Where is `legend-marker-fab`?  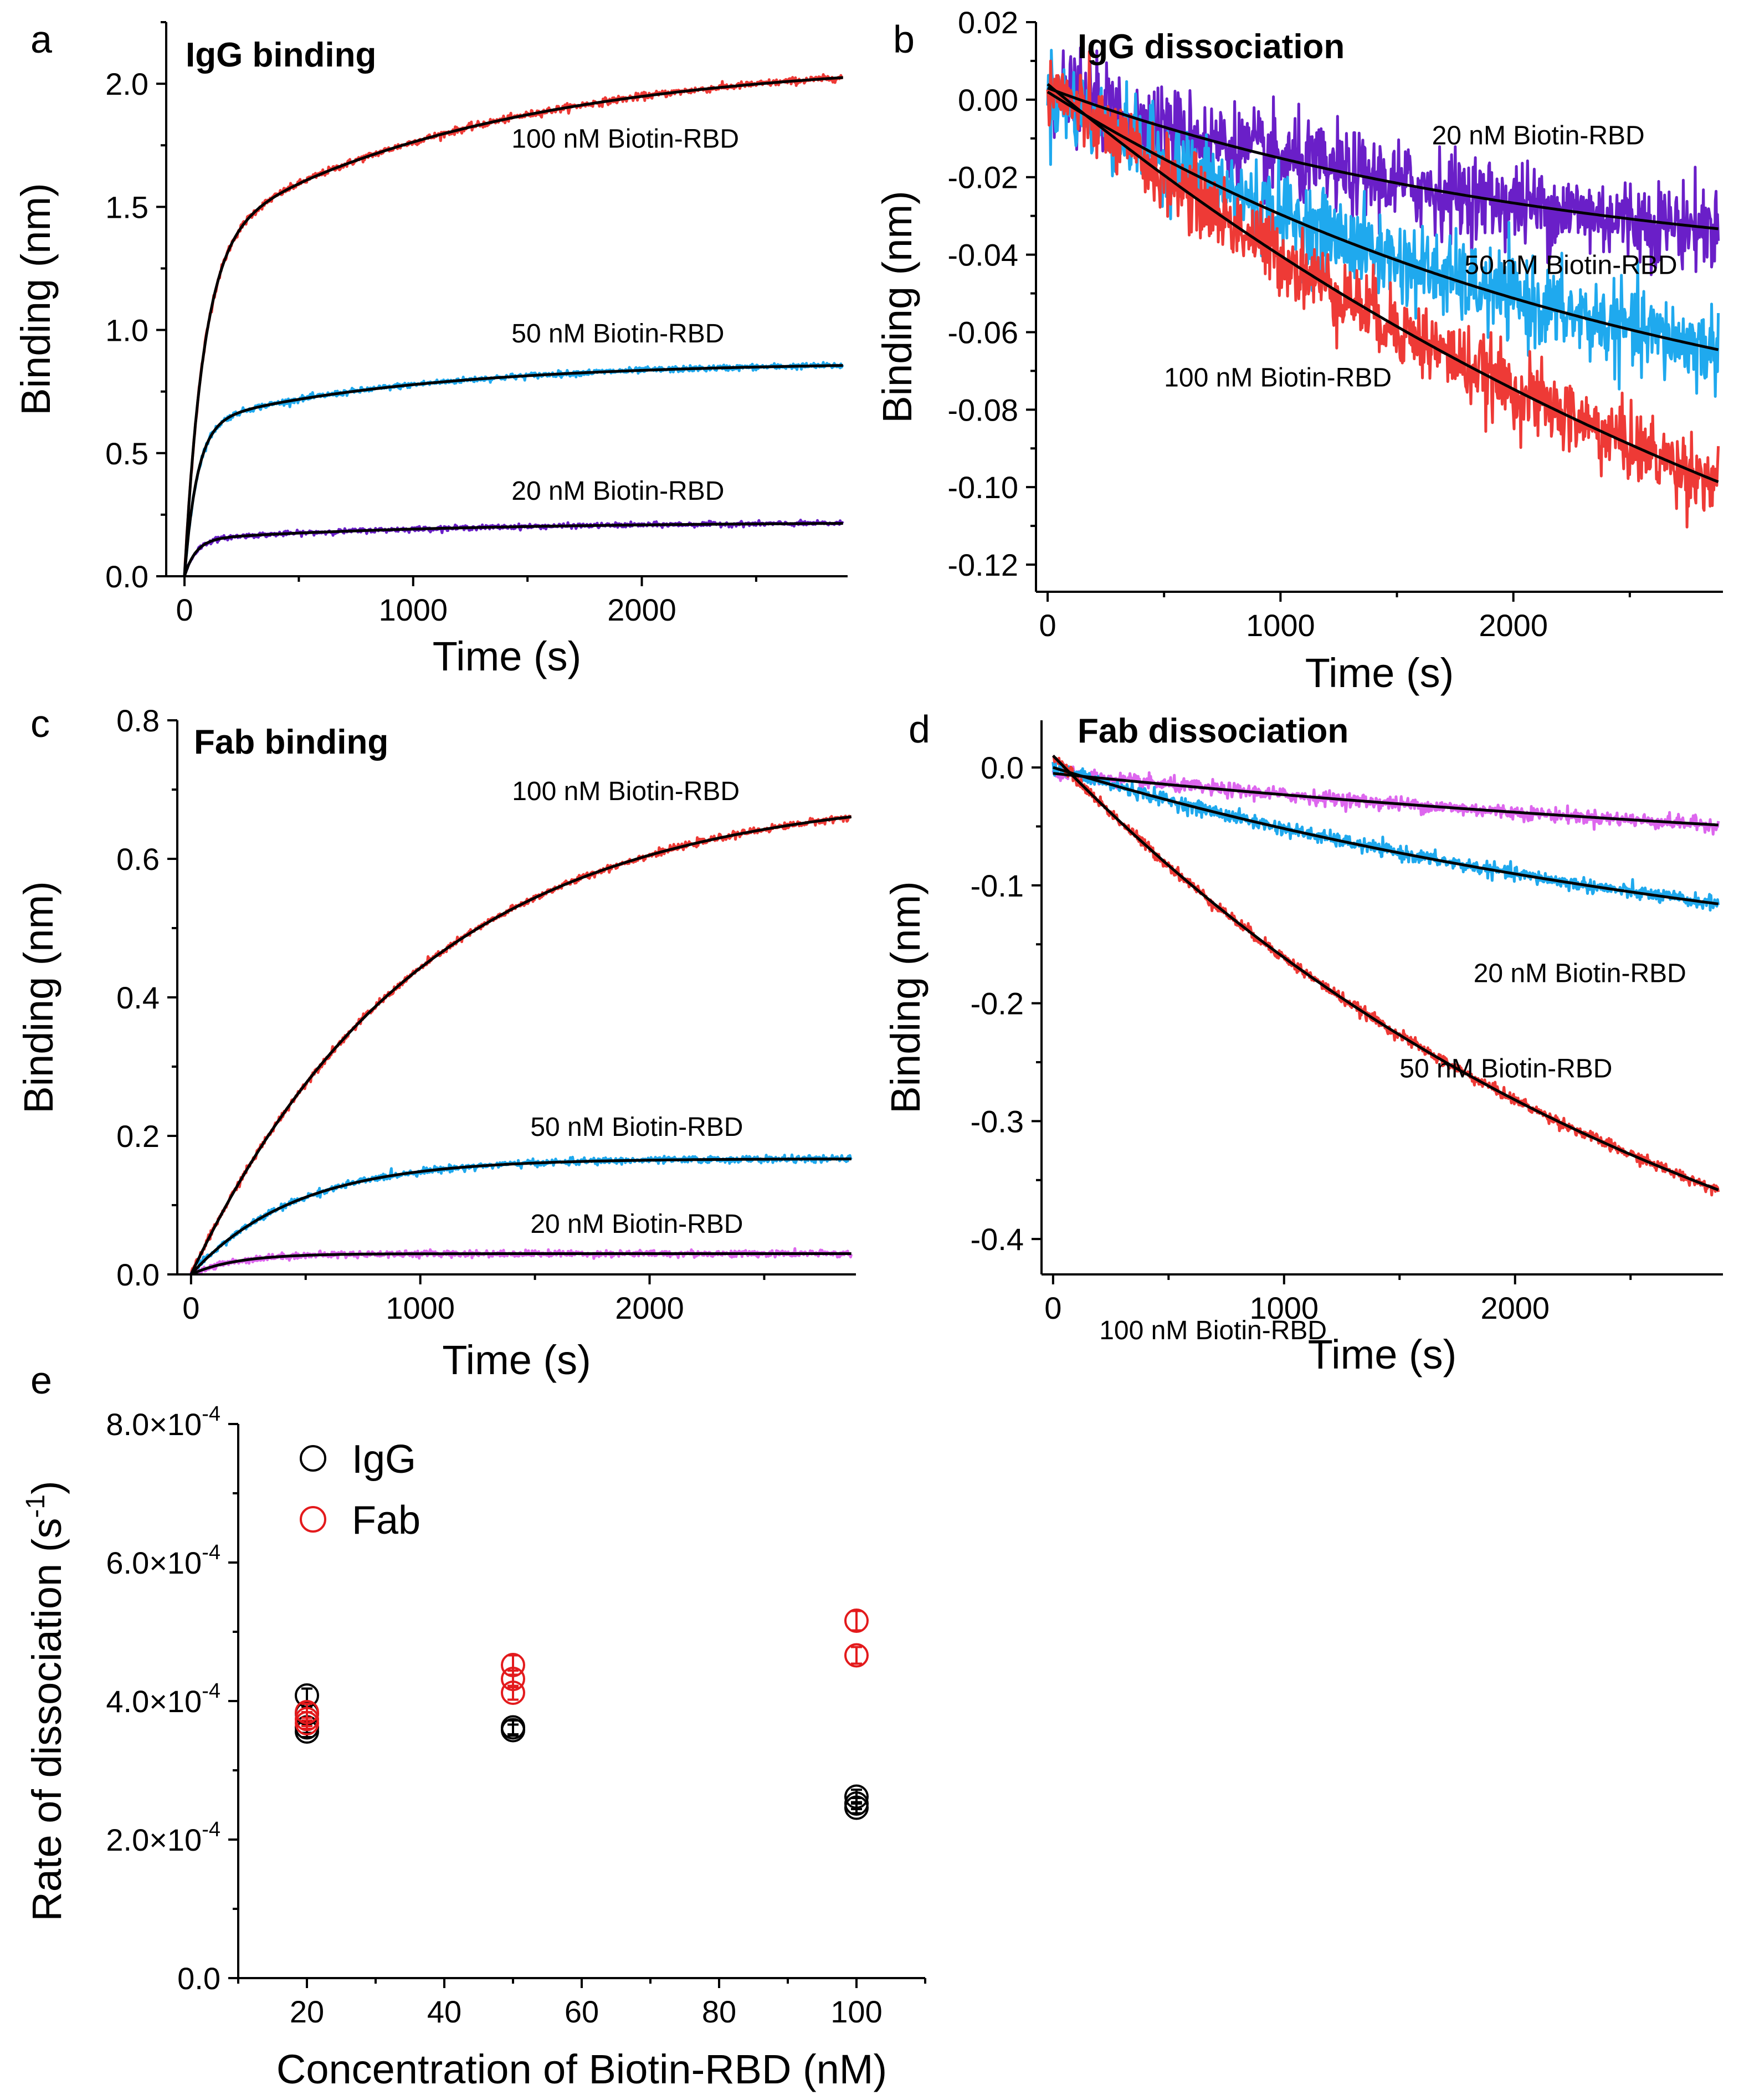 legend-marker-fab is located at coordinates (313, 1520).